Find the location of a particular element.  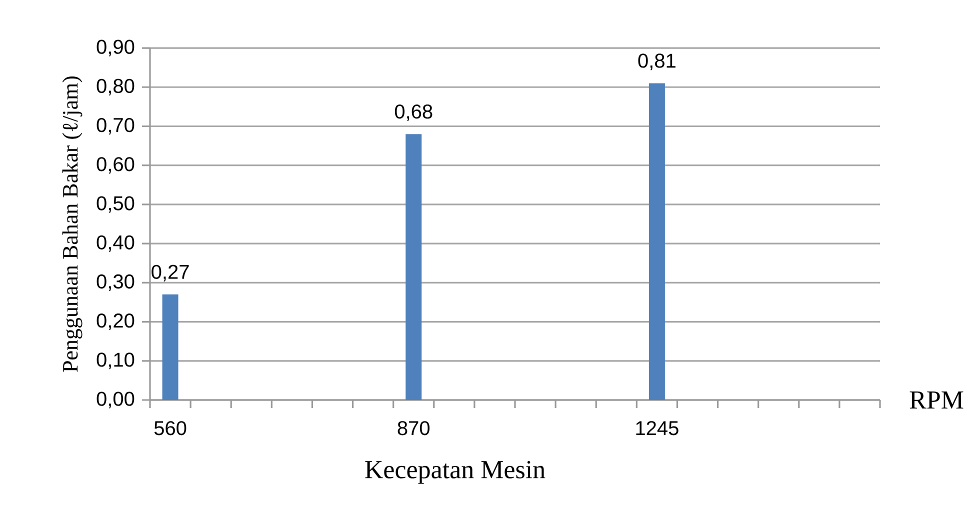

x-tick-label: 870 is located at coordinates (414, 428).